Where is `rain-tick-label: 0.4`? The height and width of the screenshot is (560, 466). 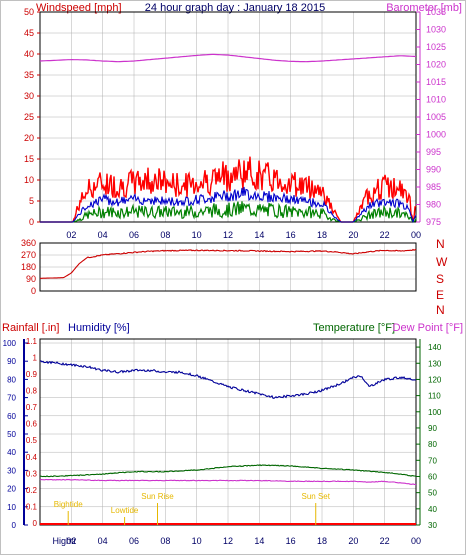
rain-tick-label: 0.4 is located at coordinates (32, 457).